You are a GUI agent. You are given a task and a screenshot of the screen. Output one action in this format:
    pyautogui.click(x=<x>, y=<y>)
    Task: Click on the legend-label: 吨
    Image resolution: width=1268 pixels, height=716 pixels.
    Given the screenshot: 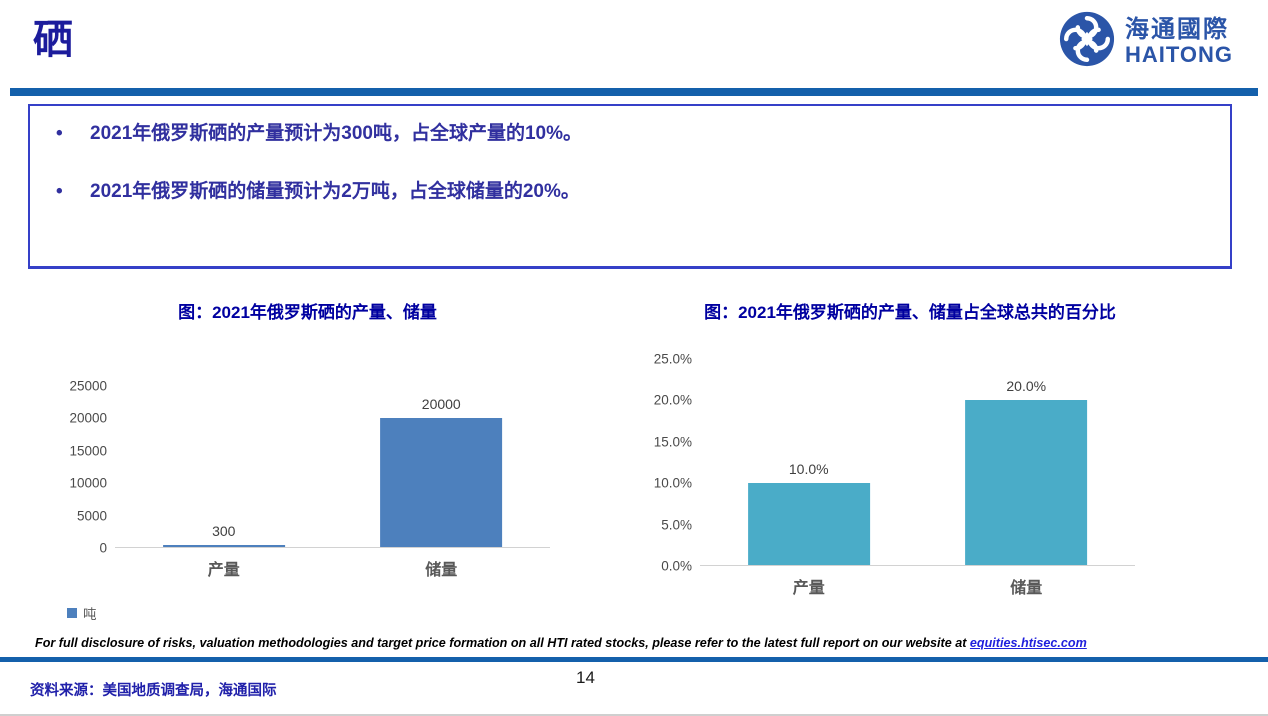 What is the action you would take?
    pyautogui.click(x=90, y=614)
    